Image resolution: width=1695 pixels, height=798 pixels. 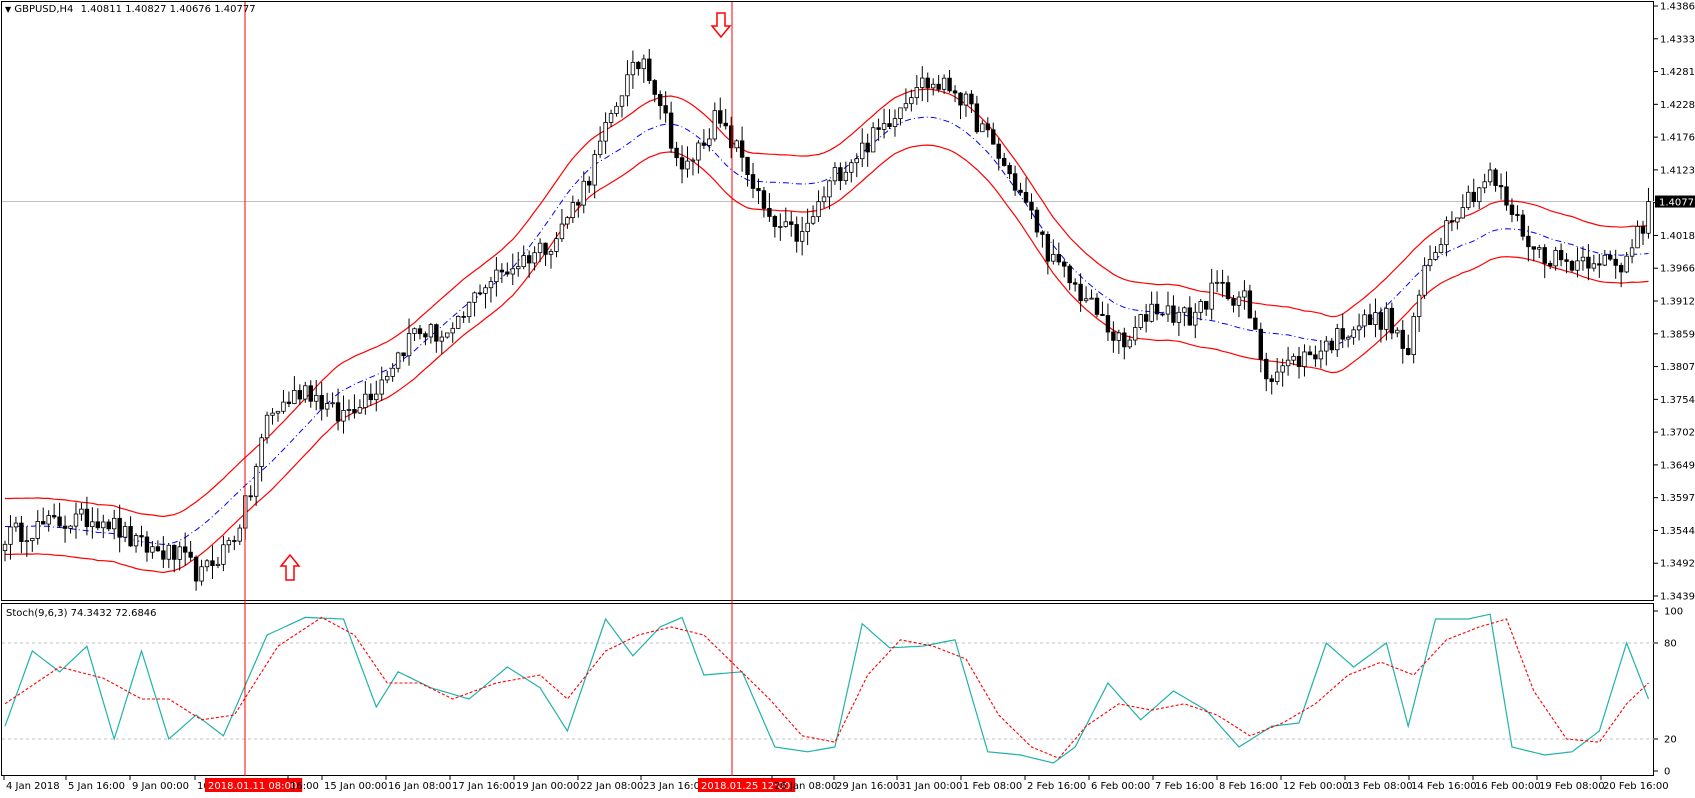 I want to click on collapse-triangle-icon: ▼, so click(x=8, y=9).